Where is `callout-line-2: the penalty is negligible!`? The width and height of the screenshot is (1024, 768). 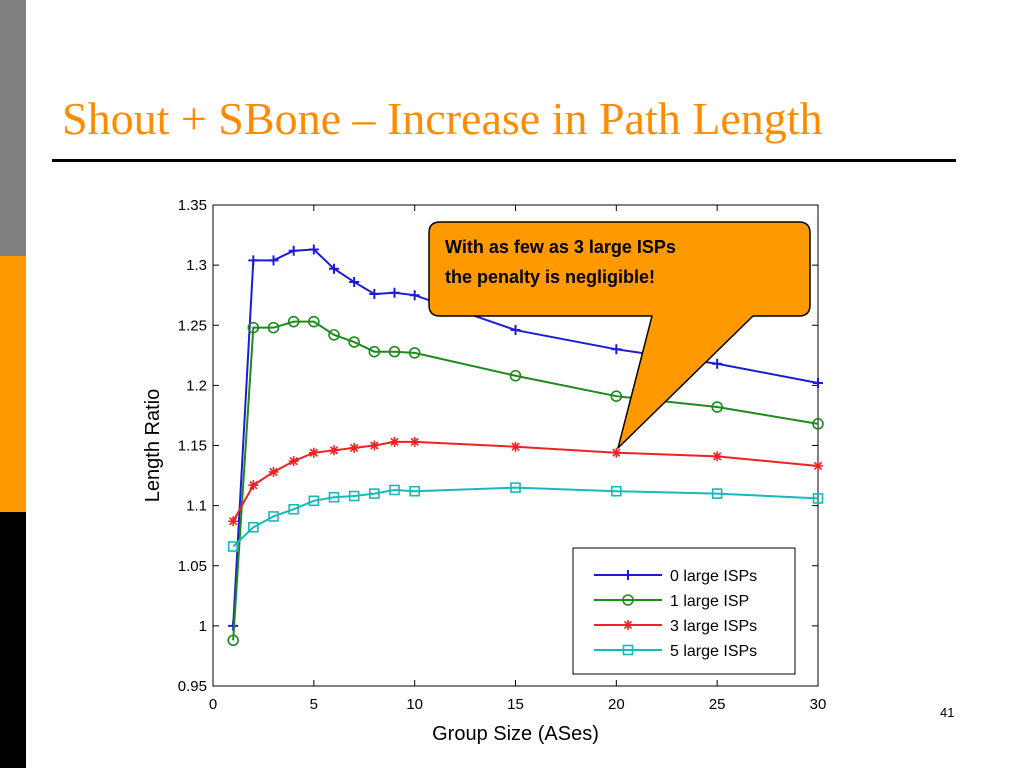 callout-line-2: the penalty is negligible! is located at coordinates (550, 277).